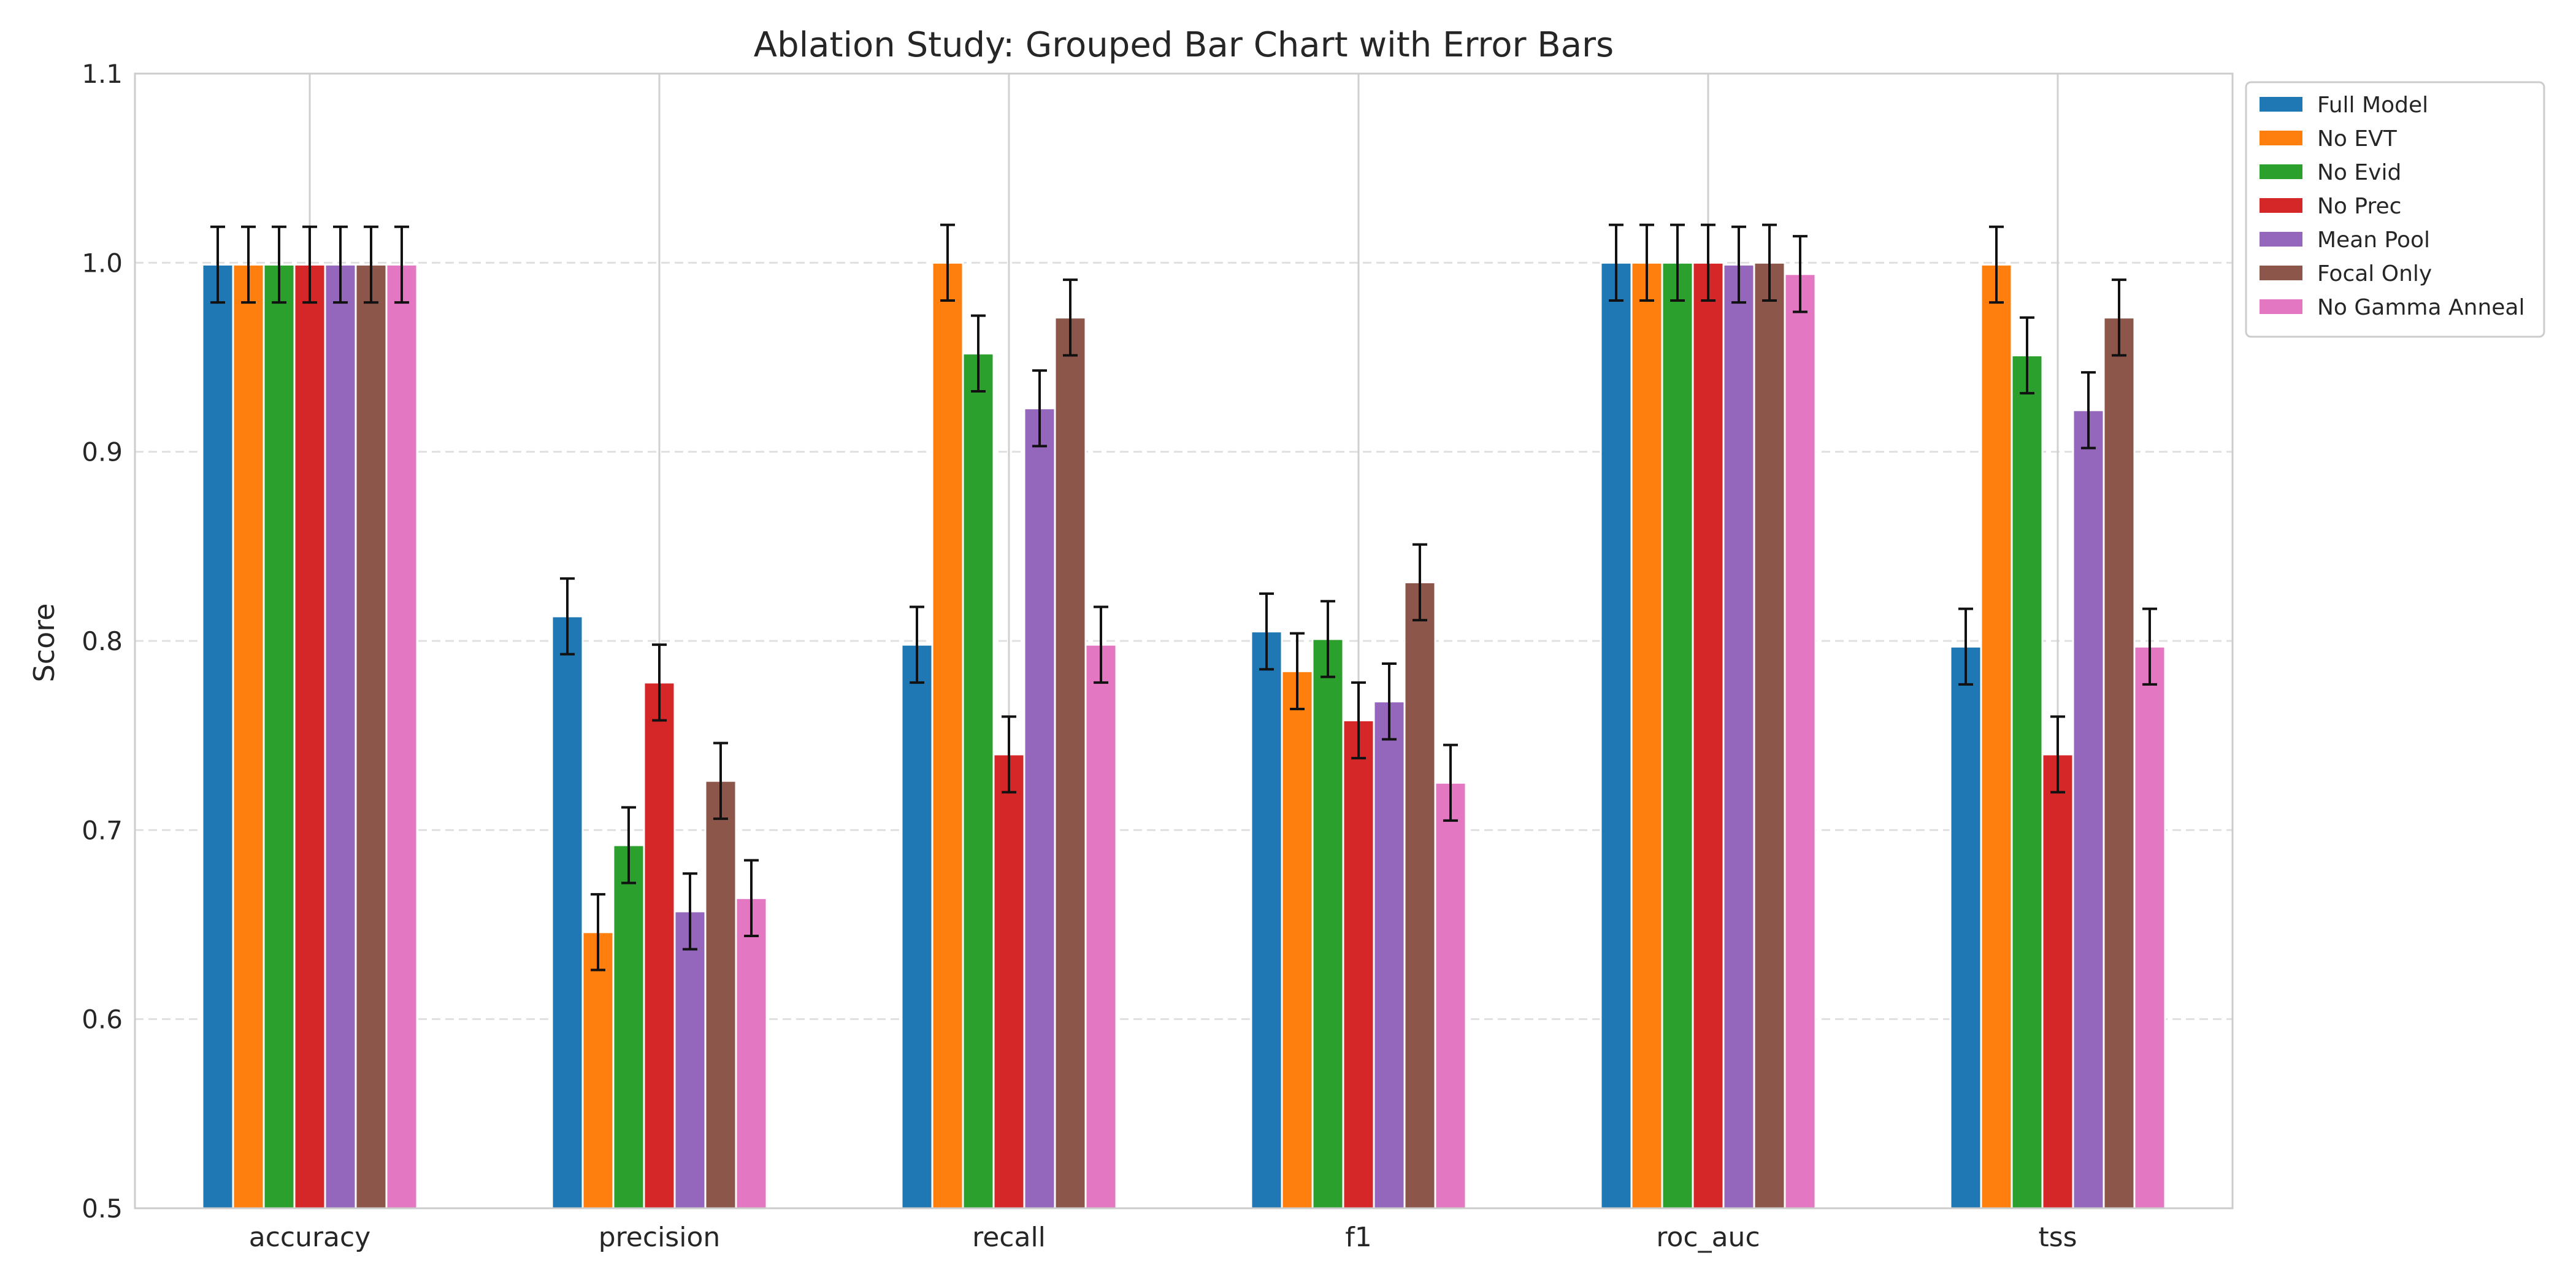  What do you see at coordinates (310, 1237) in the screenshot?
I see `x-tick-label: accuracy` at bounding box center [310, 1237].